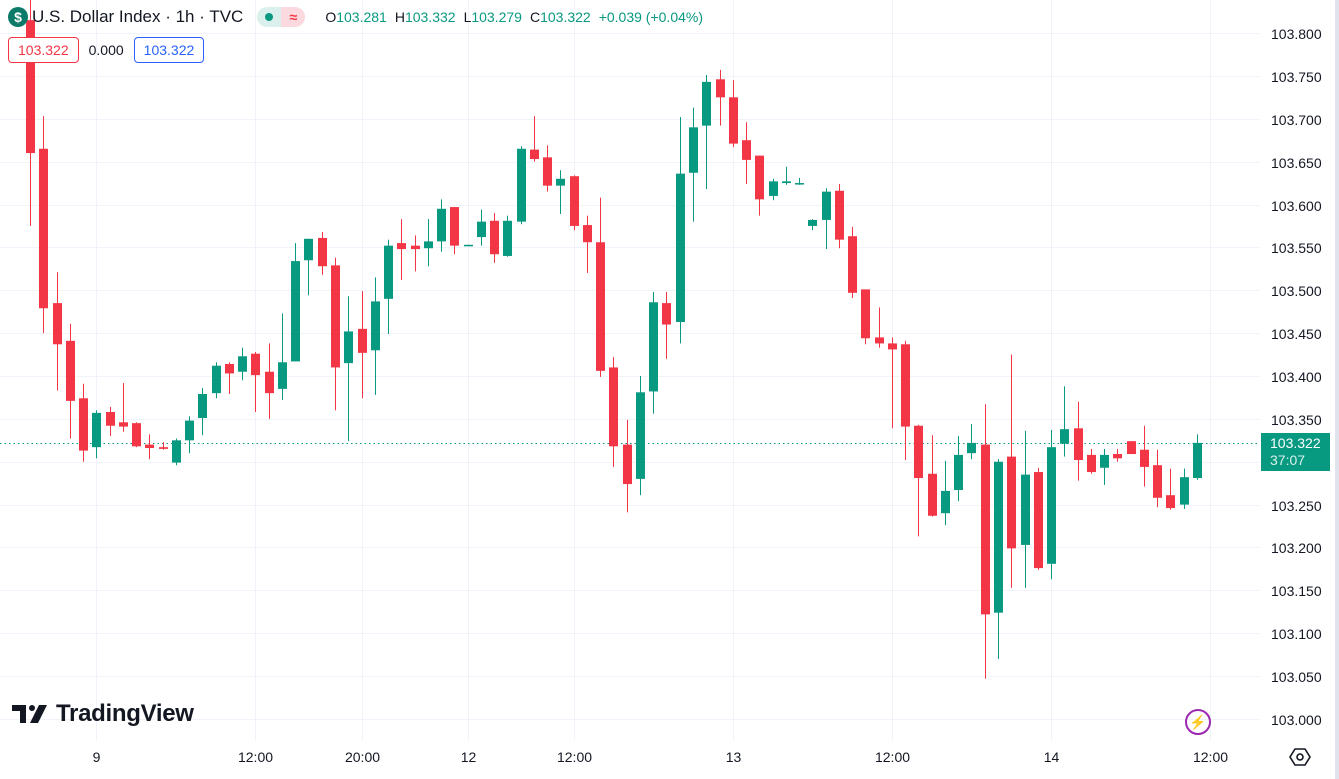  What do you see at coordinates (1296, 590) in the screenshot?
I see `price-tick-label: 103.150` at bounding box center [1296, 590].